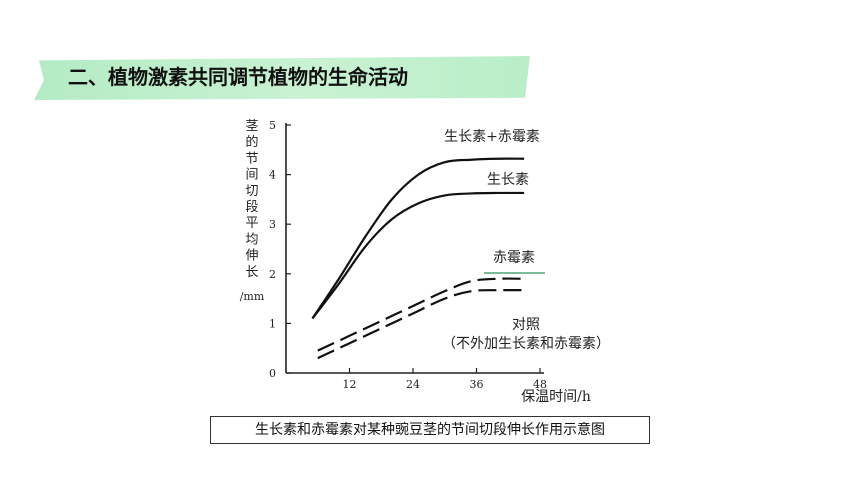  I want to click on series-label-auxin-gibberellin: 生长素+赤霉素, so click(492, 137).